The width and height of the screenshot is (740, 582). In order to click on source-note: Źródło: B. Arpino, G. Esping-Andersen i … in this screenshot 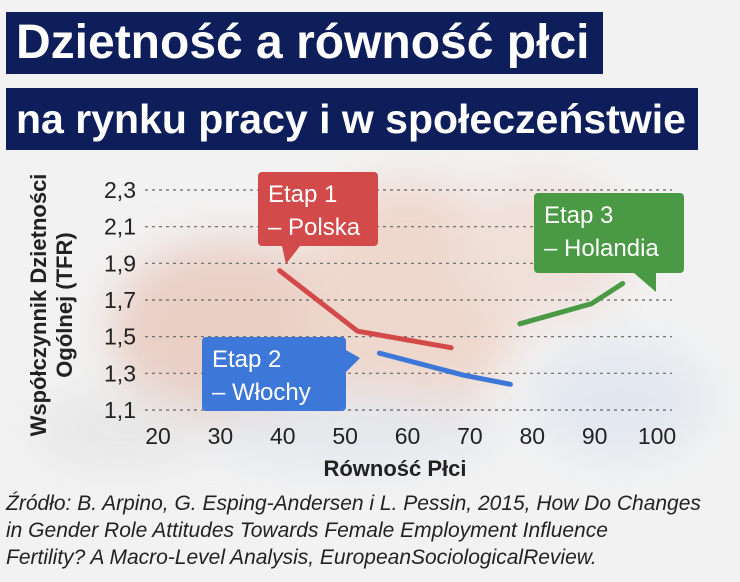, I will do `click(371, 530)`.